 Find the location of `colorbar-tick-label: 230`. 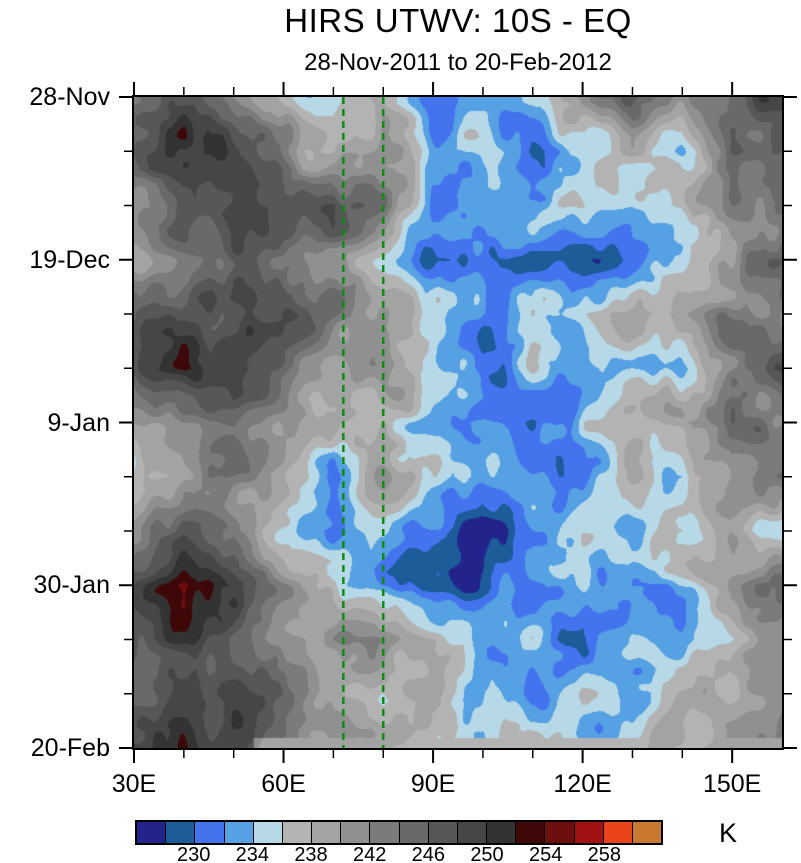

colorbar-tick-label: 230 is located at coordinates (193, 853).